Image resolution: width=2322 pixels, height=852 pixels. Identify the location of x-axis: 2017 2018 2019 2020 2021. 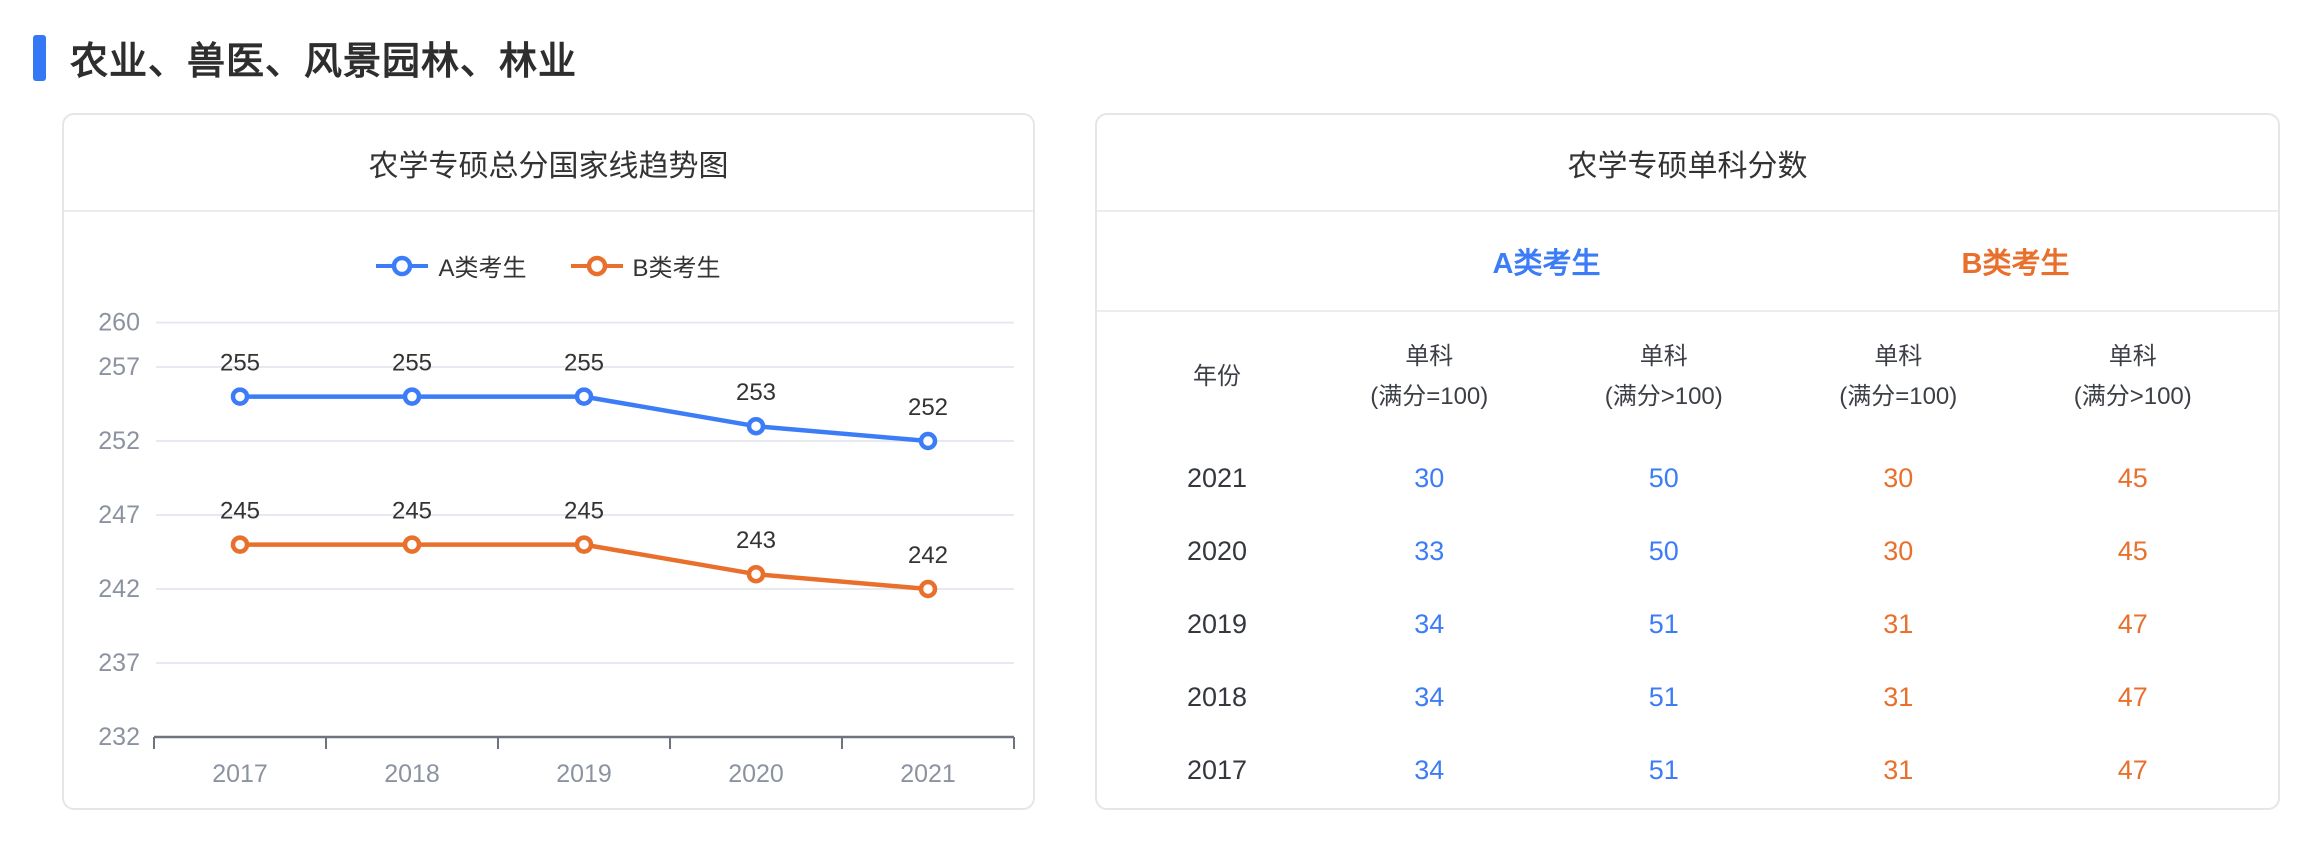
(584, 761).